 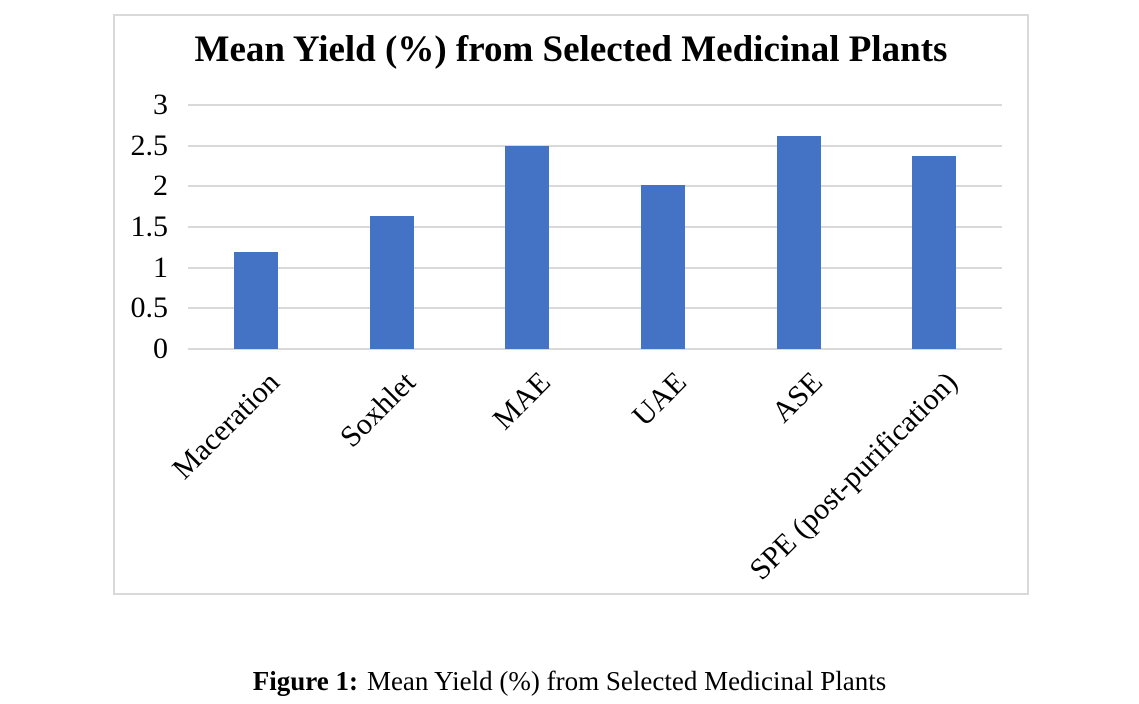 I want to click on figure-caption-label: Figure 1:, so click(x=305, y=681).